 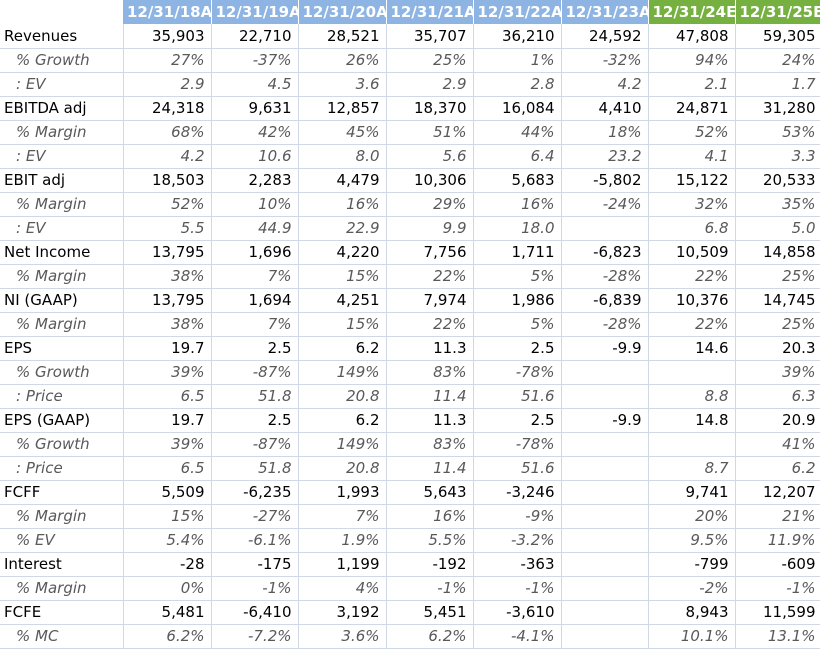 I want to click on table-cell: 5,481, so click(x=167, y=612).